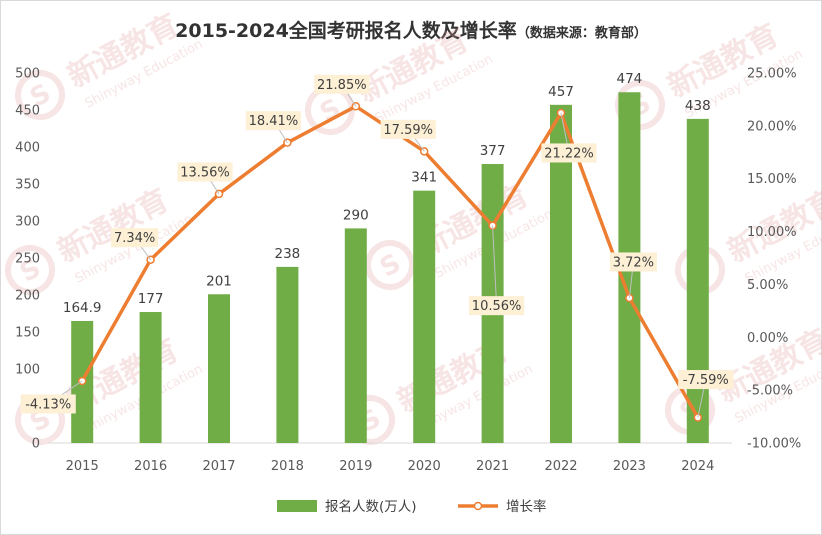 This screenshot has width=822, height=535. What do you see at coordinates (698, 106) in the screenshot?
I see `bar-data-label: 438` at bounding box center [698, 106].